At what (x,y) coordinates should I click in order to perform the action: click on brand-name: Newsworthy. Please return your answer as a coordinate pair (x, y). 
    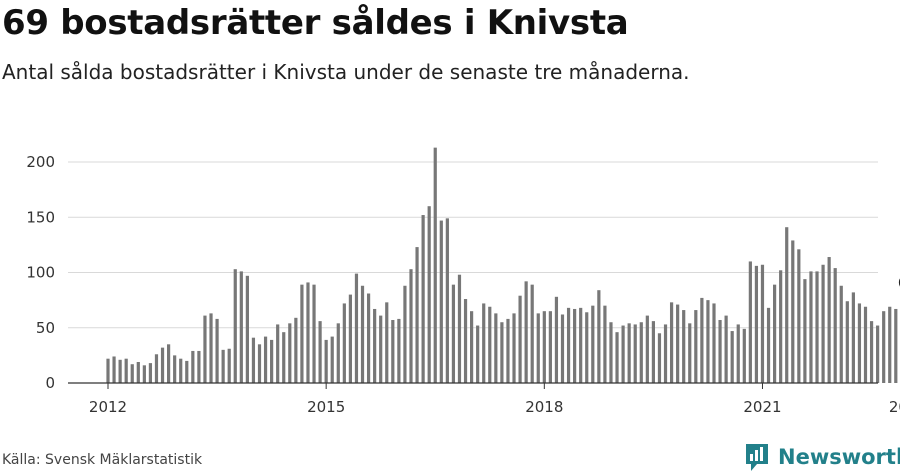
    Looking at the image, I should click on (839, 457).